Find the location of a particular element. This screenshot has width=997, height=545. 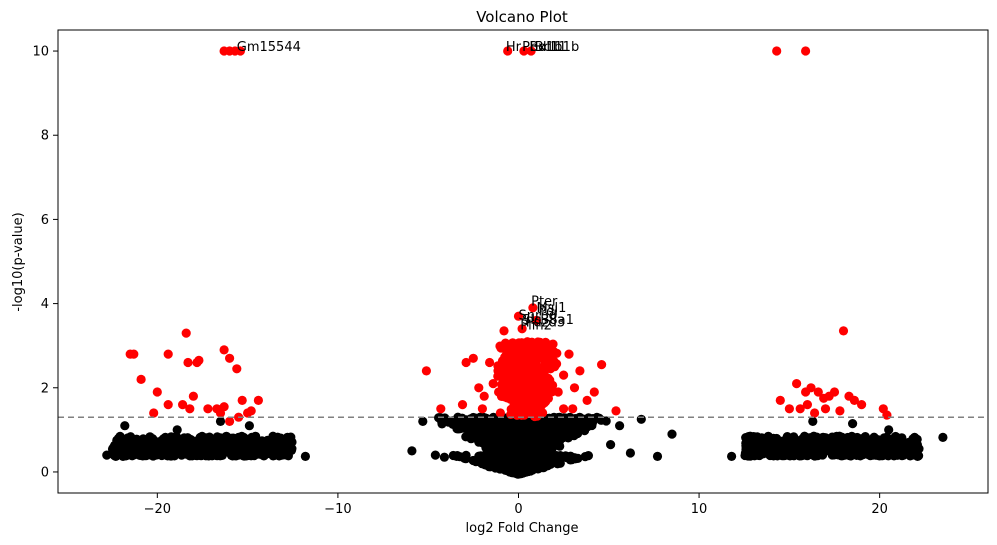

gene-label: Msl1 is located at coordinates (552, 308).